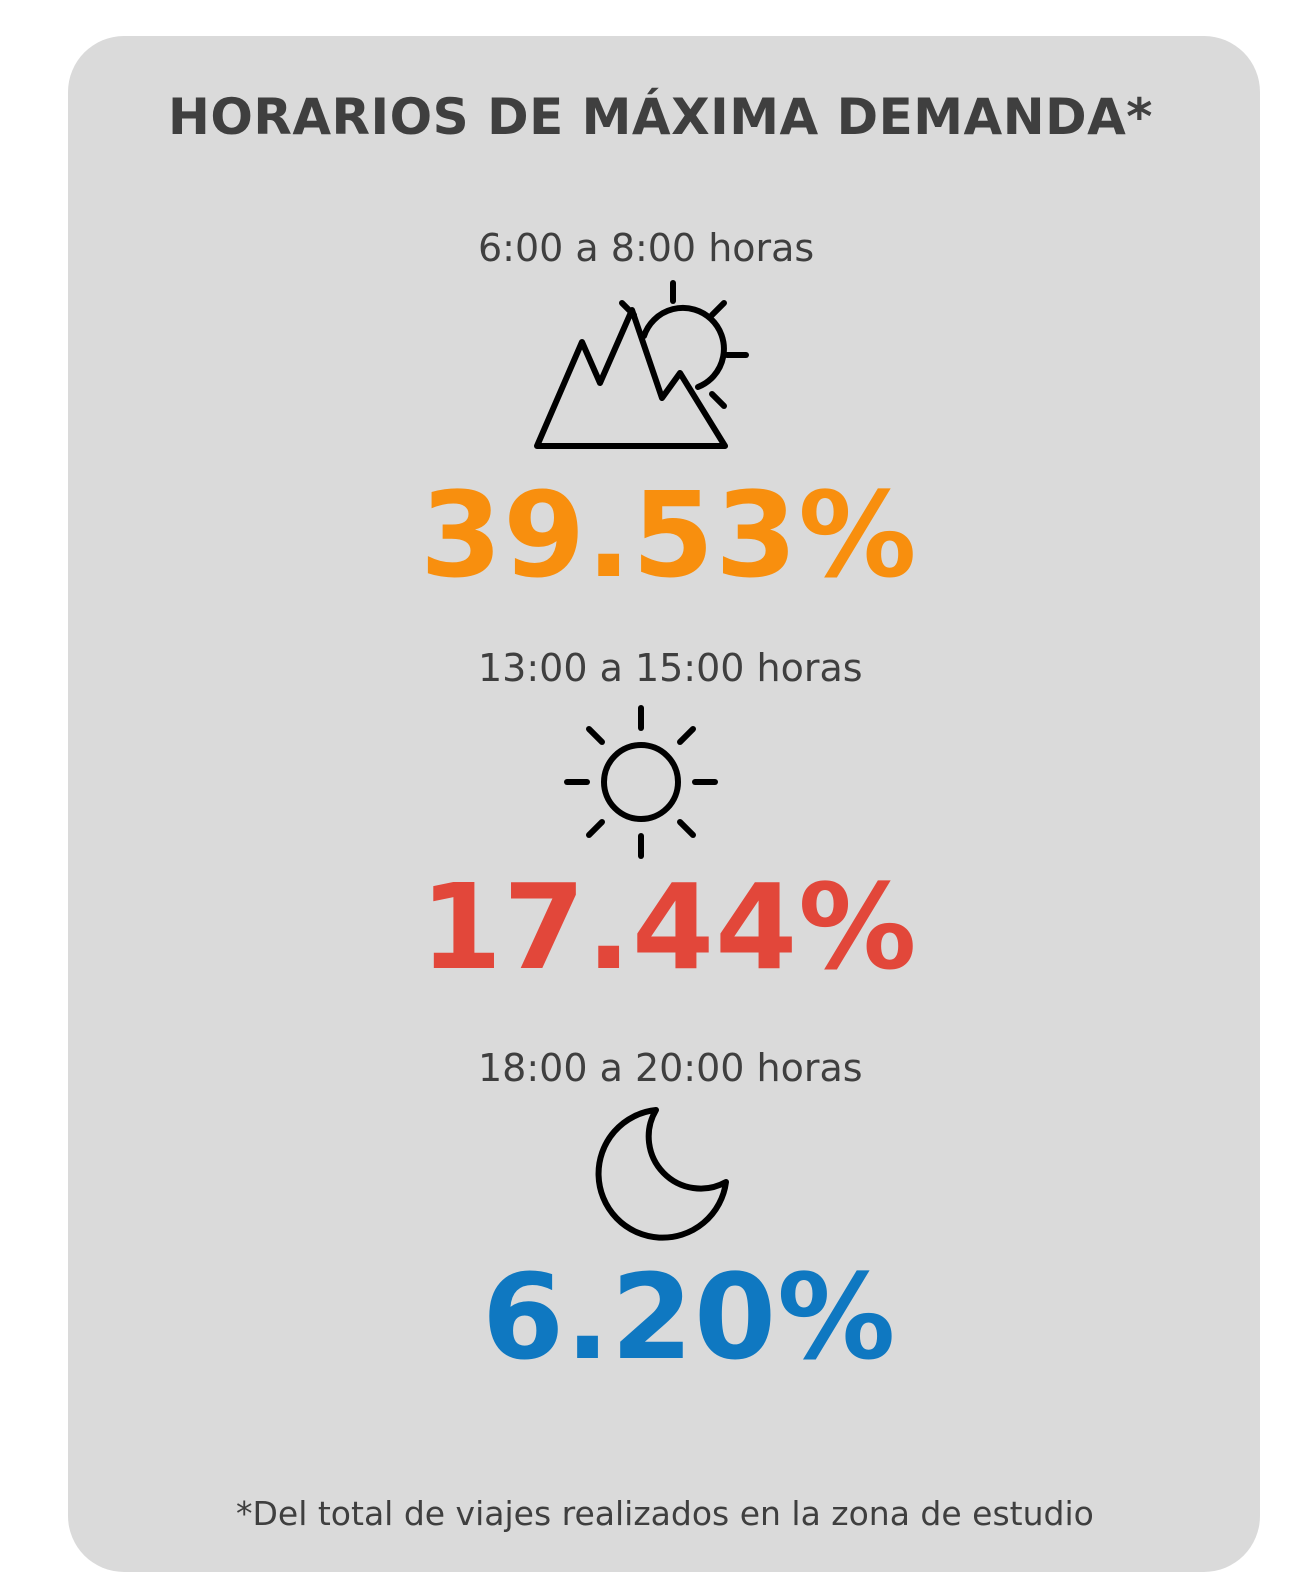 The height and width of the screenshot is (1595, 1305). Describe the element at coordinates (660, 117) in the screenshot. I see `page-title: HORARIOS DE MÁXIMA DEMANDA*` at that location.